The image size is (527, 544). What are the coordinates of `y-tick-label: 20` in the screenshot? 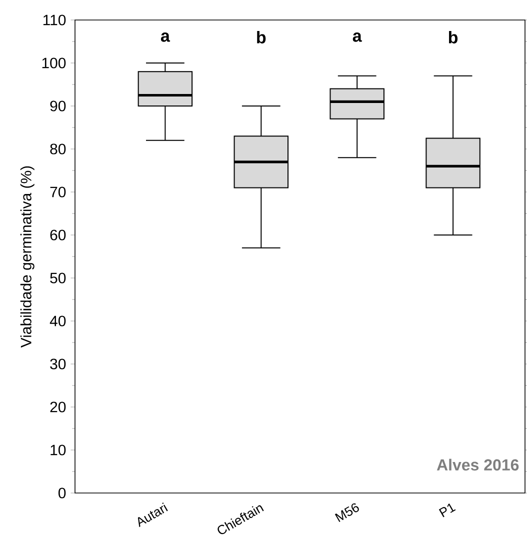 It's located at (58, 407).